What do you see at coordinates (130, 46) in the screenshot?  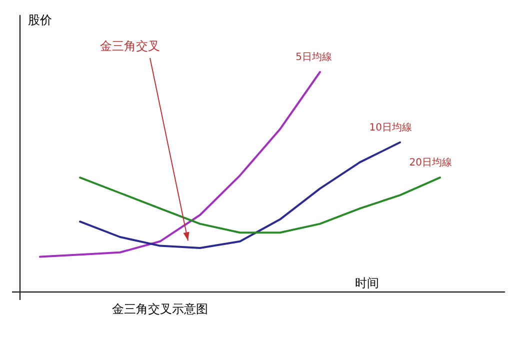 I see `text: 金三角交叉` at bounding box center [130, 46].